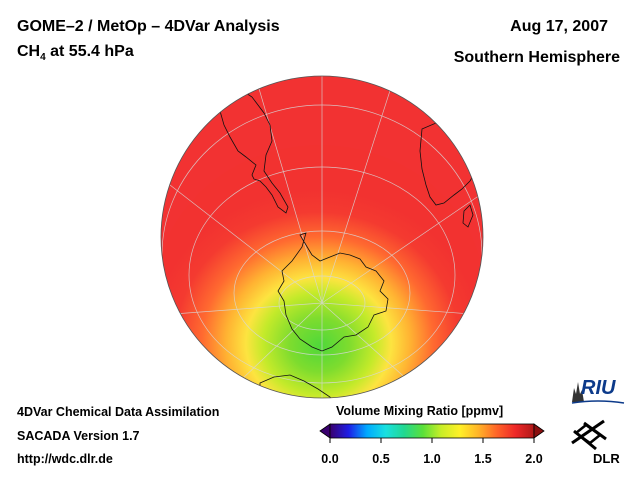  What do you see at coordinates (298, 386) in the screenshot?
I see `australia-outline` at bounding box center [298, 386].